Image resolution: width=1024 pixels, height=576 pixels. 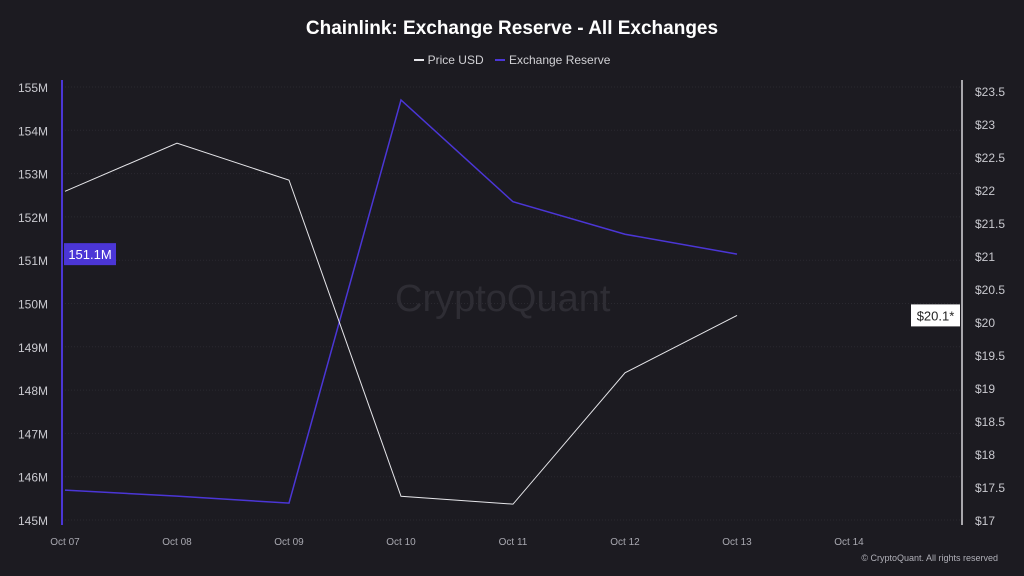 What do you see at coordinates (985, 125) in the screenshot?
I see `right-tick-label: $23` at bounding box center [985, 125].